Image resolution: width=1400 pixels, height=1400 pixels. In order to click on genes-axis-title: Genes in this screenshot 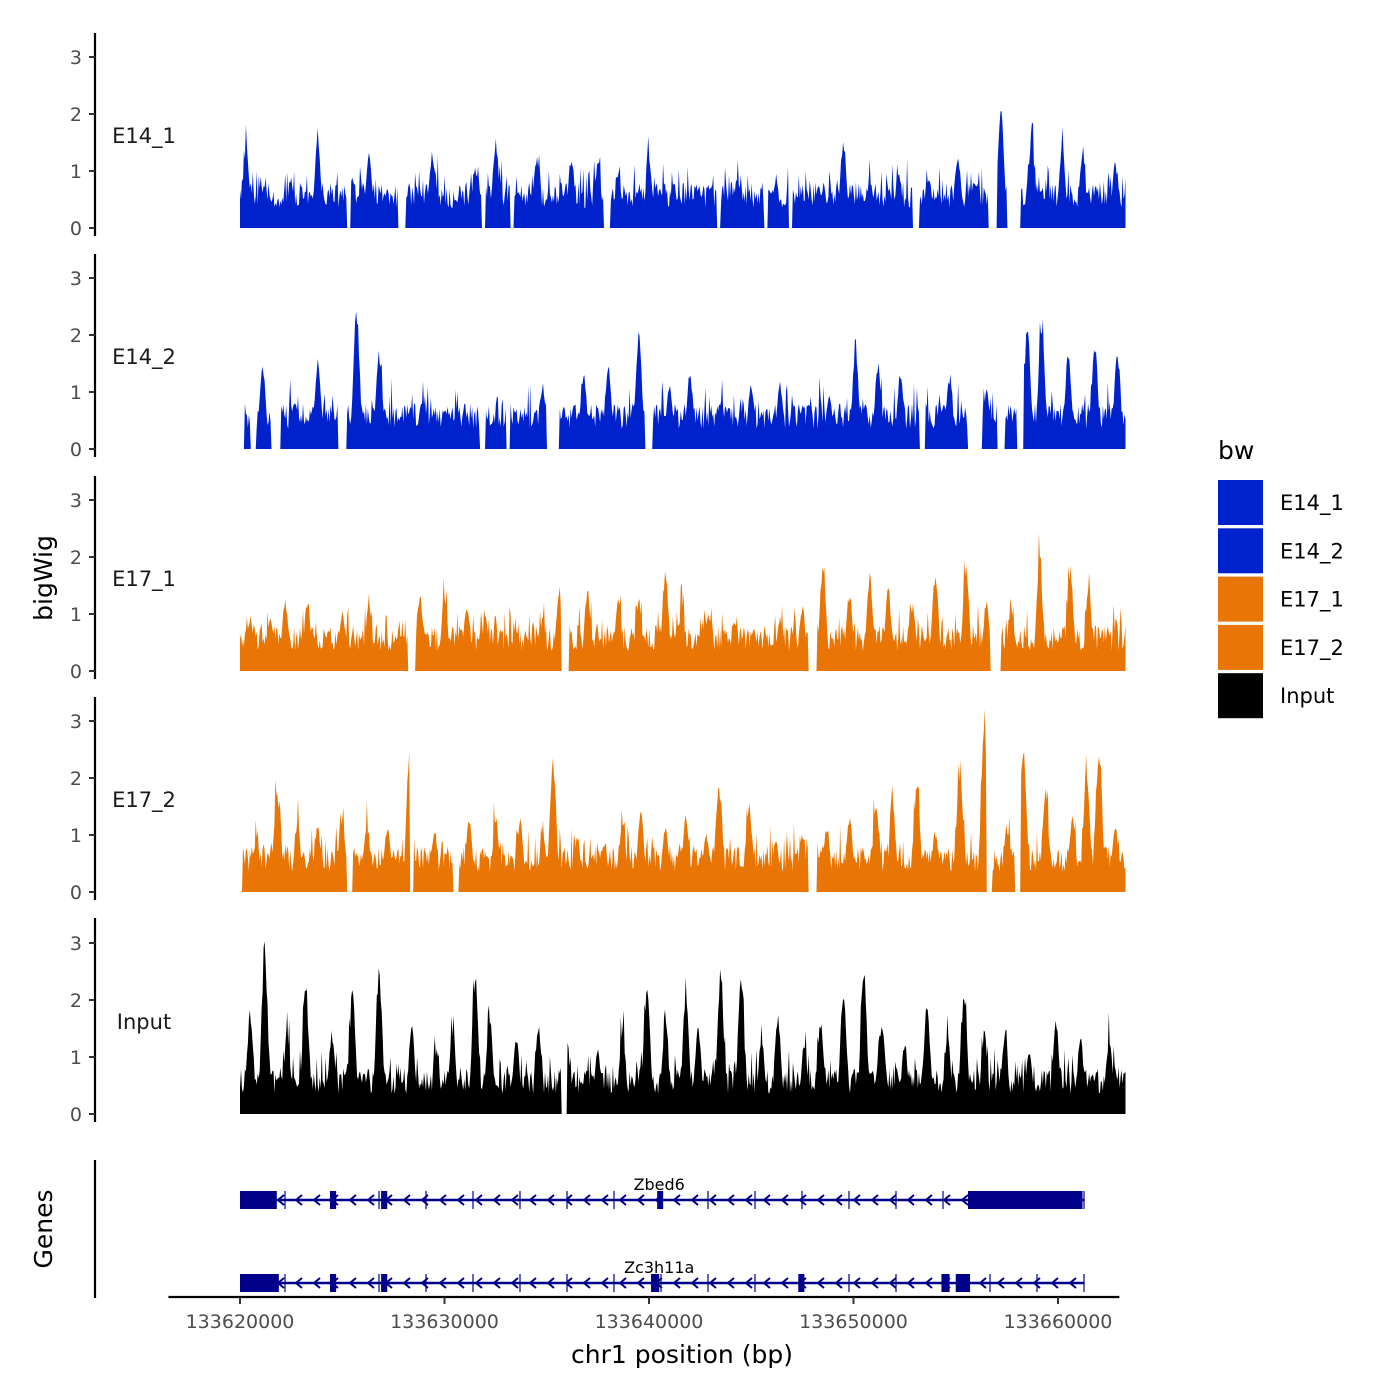, I will do `click(43, 1228)`.